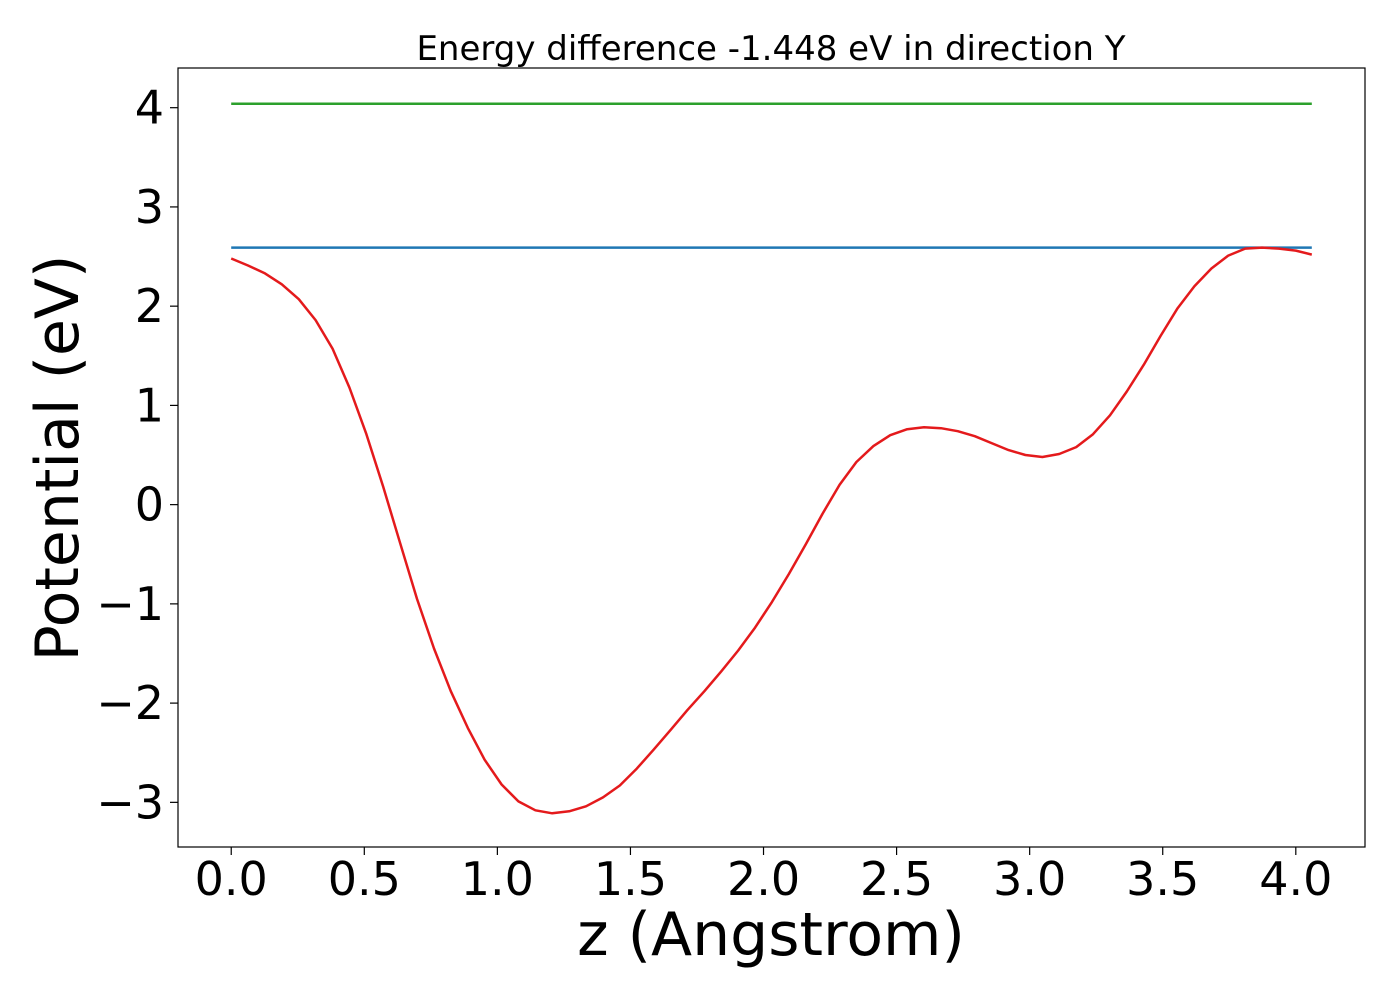 This screenshot has height=1000, width=1400. I want to click on y-tick-label: −2, so click(130, 703).